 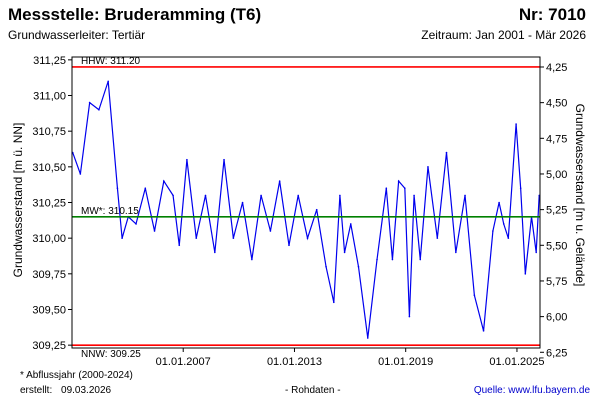 I want to click on y-tick-label-left: 311,25, so click(x=49, y=61).